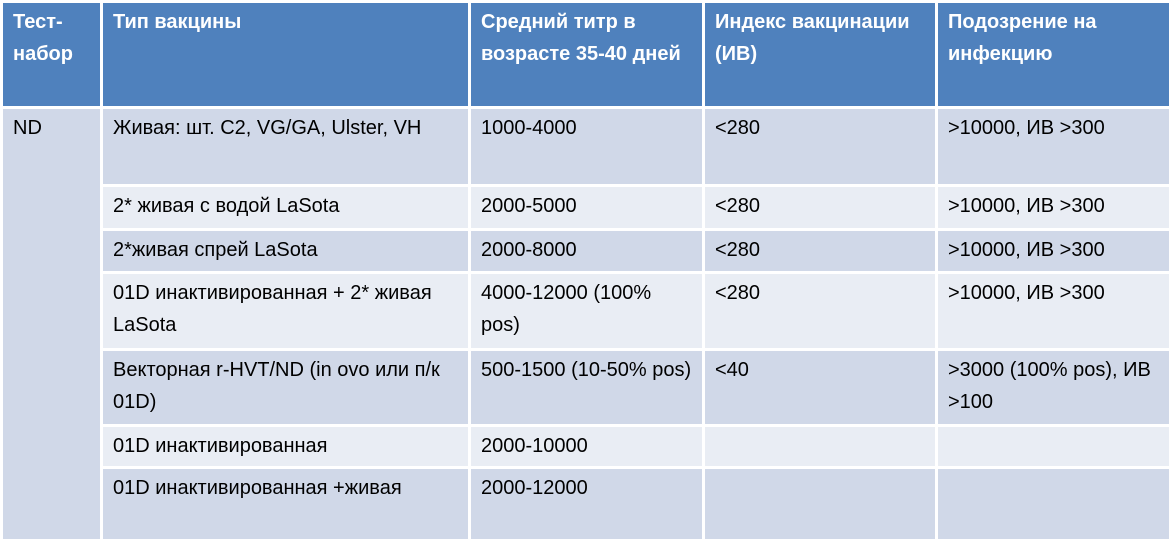 The height and width of the screenshot is (554, 1170). What do you see at coordinates (285, 311) in the screenshot?
I see `cell-vaccine-type: 01D инактивированная + 2* живая LaSota` at bounding box center [285, 311].